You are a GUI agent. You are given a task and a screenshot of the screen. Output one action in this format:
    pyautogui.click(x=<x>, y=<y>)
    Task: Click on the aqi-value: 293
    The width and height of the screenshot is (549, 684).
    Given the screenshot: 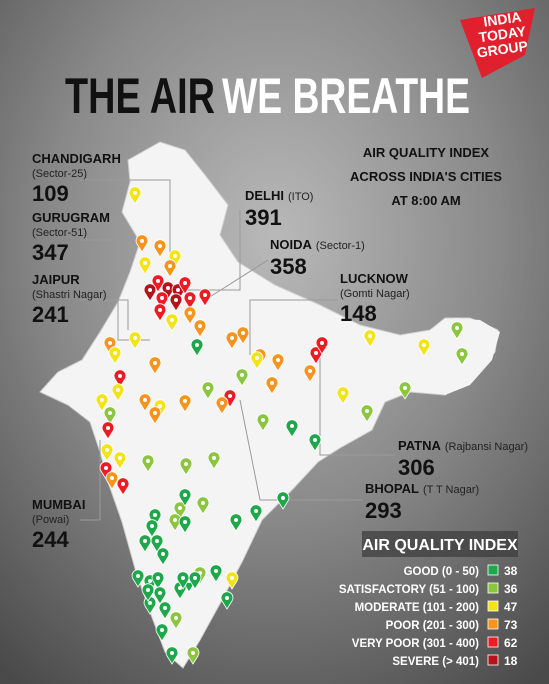 What is the action you would take?
    pyautogui.click(x=383, y=510)
    